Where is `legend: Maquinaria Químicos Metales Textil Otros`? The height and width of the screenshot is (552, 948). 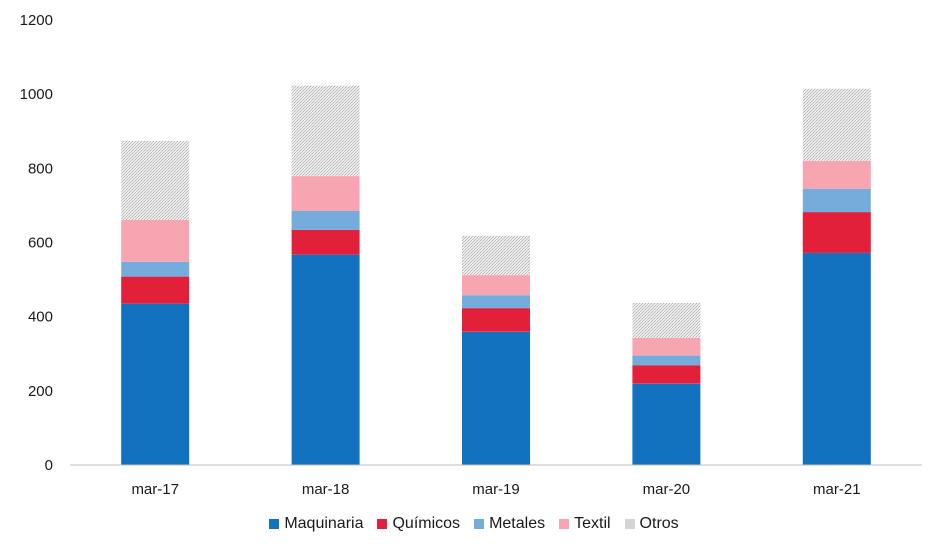
legend: Maquinaria Químicos Metales Textil Otros is located at coordinates (474, 524).